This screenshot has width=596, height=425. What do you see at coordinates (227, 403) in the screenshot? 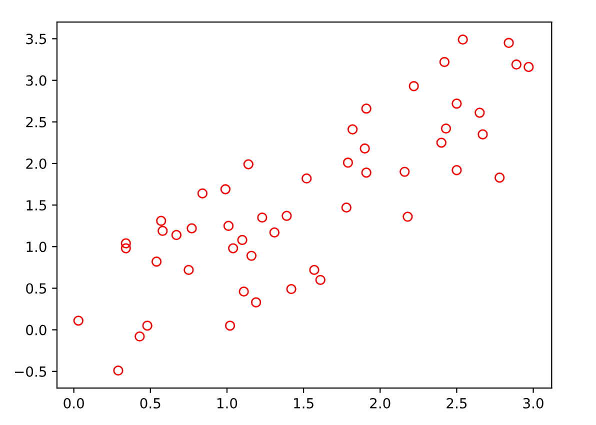
I see `x-tick-label: 1.0` at bounding box center [227, 403].